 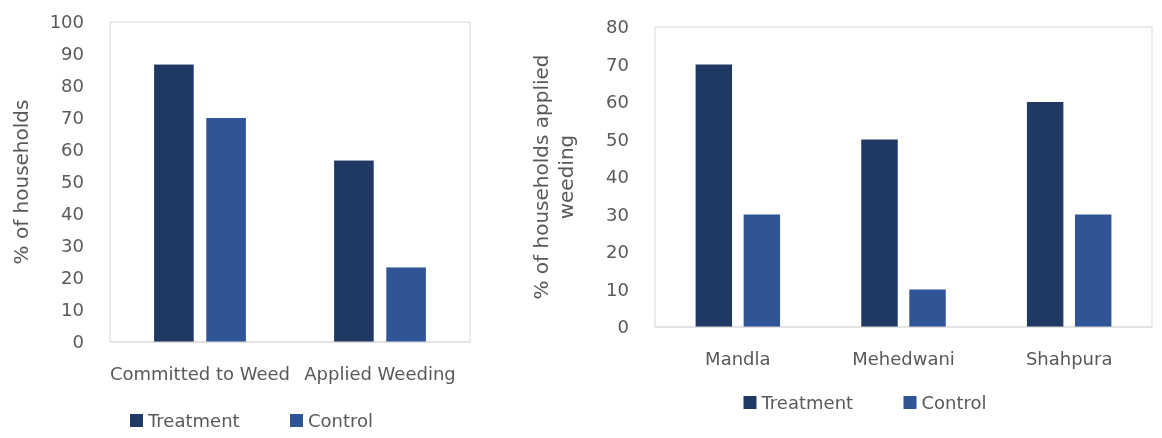 What do you see at coordinates (903, 358) in the screenshot?
I see `x-tick-label: Mehedwani` at bounding box center [903, 358].